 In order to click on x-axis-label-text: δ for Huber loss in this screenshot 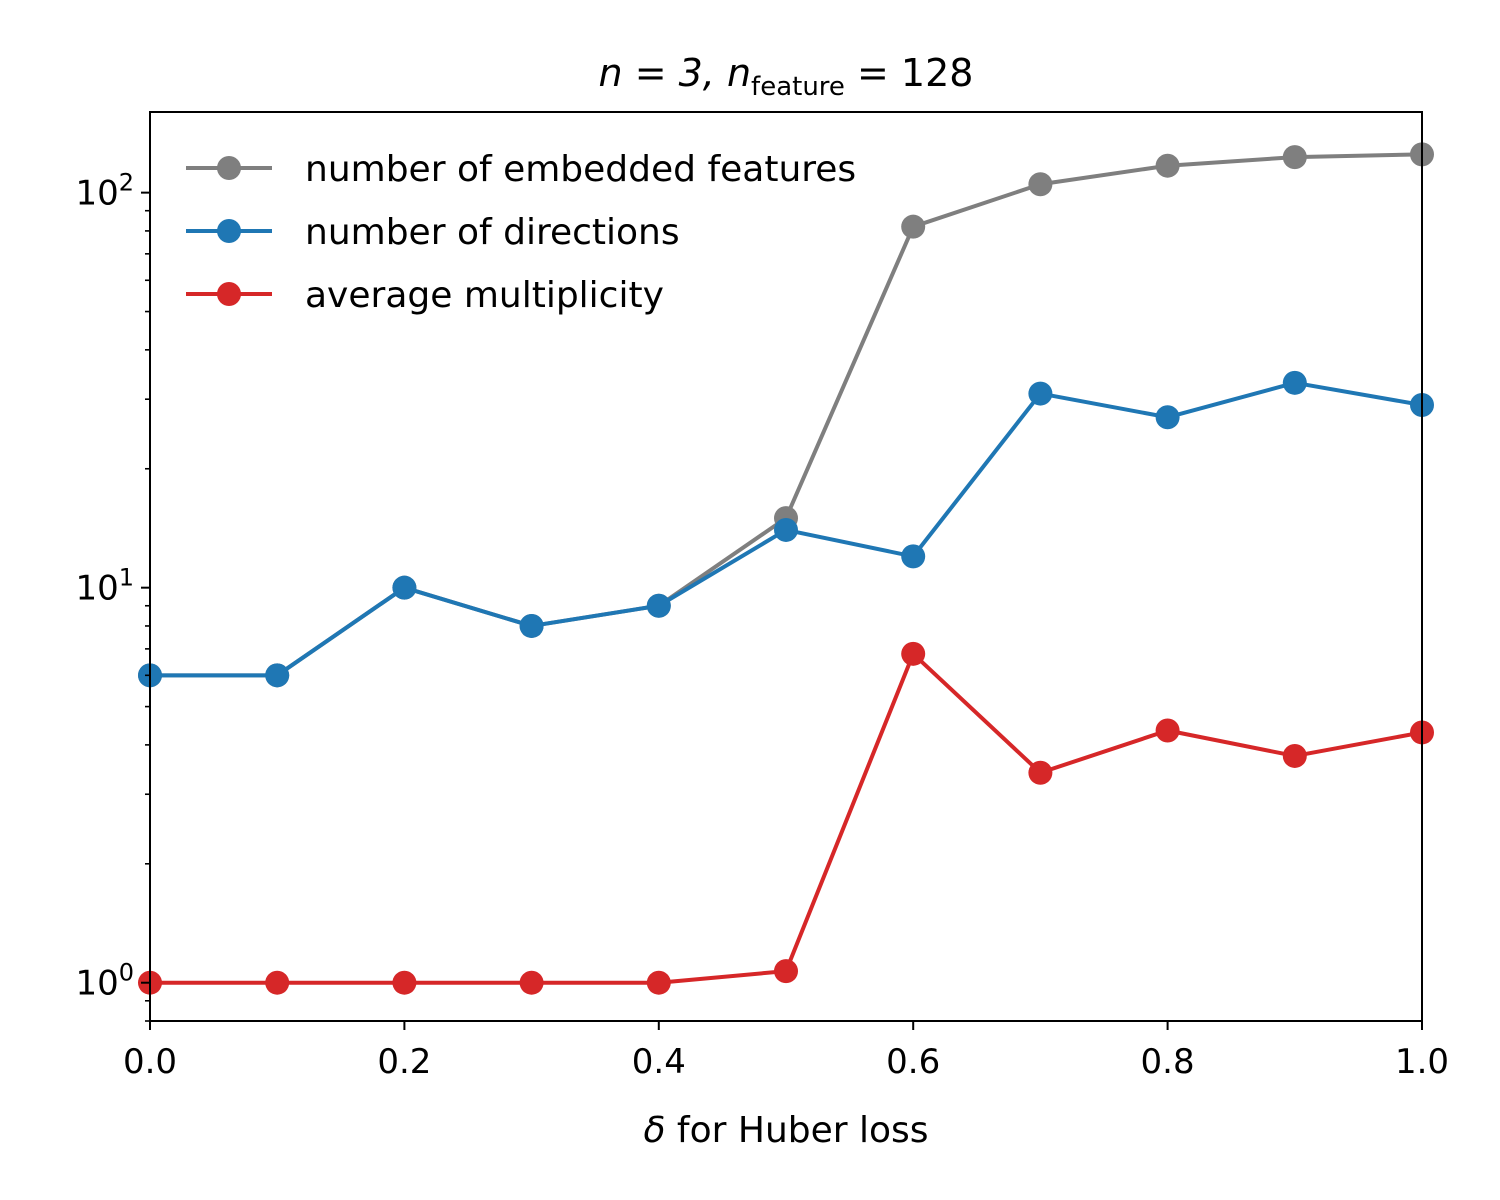, I will do `click(785, 1130)`.